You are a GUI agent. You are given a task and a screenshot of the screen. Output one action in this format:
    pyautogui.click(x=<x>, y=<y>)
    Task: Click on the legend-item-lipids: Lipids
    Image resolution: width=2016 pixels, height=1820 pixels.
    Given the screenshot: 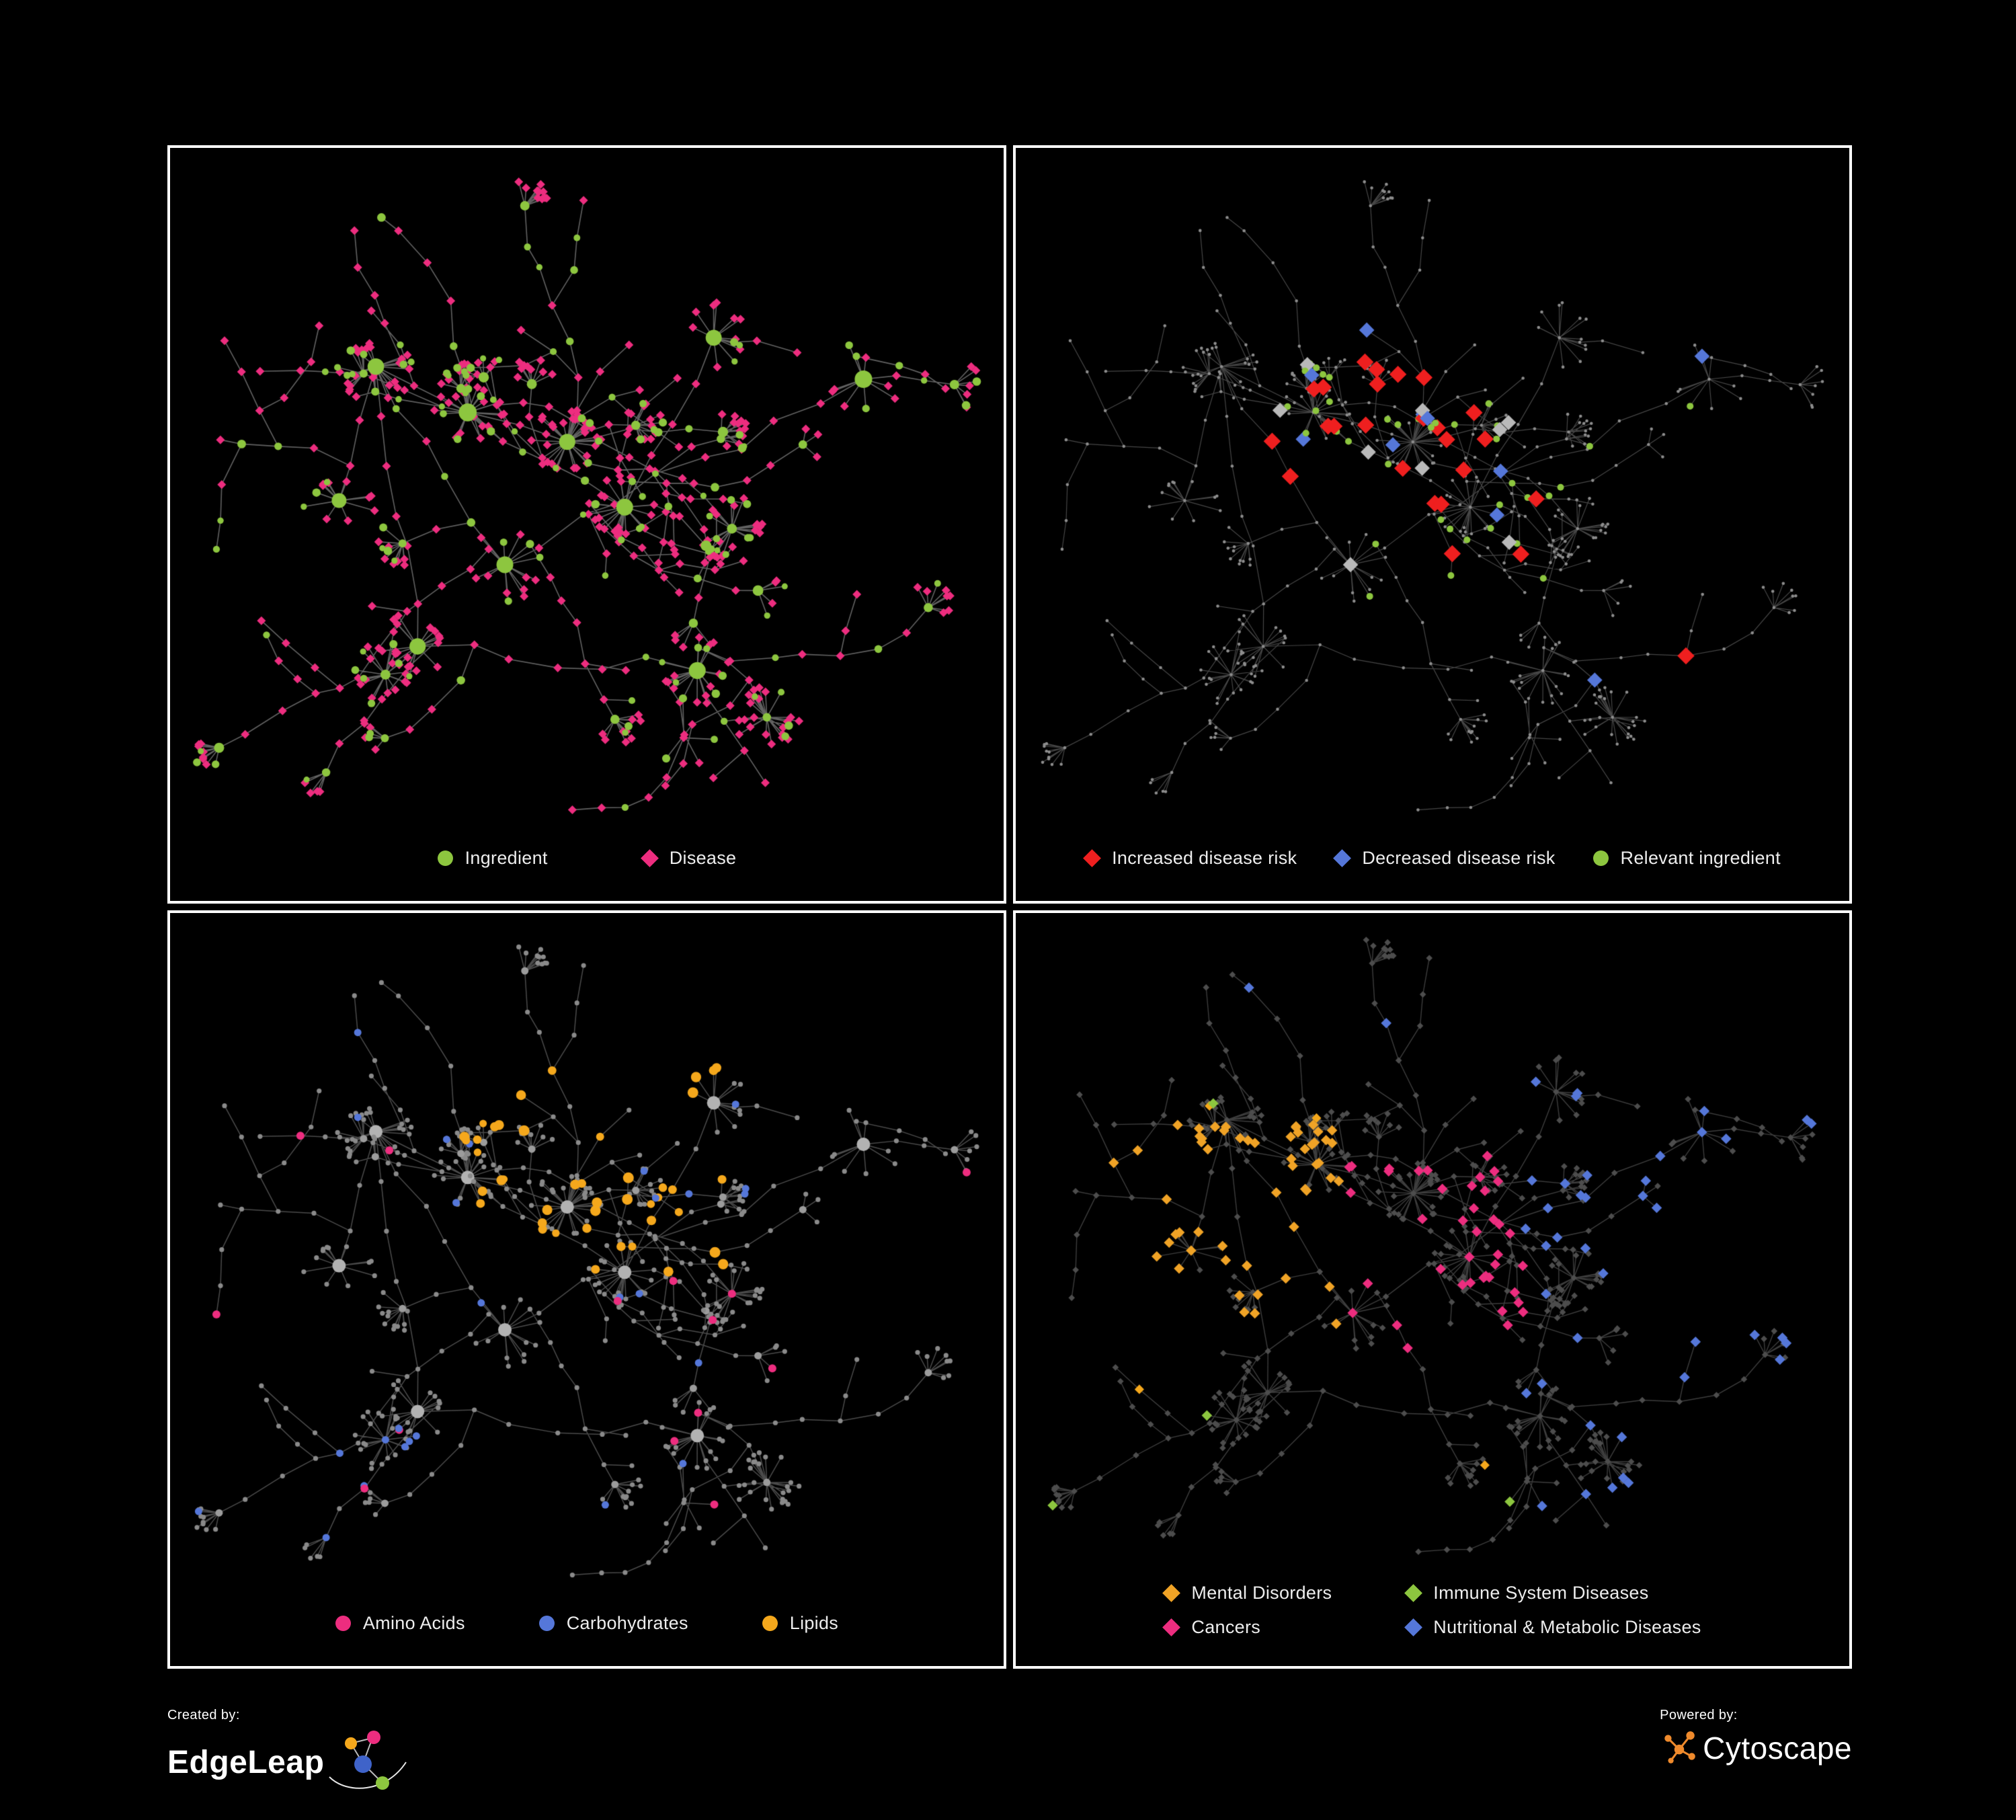 What is the action you would take?
    pyautogui.click(x=800, y=1623)
    